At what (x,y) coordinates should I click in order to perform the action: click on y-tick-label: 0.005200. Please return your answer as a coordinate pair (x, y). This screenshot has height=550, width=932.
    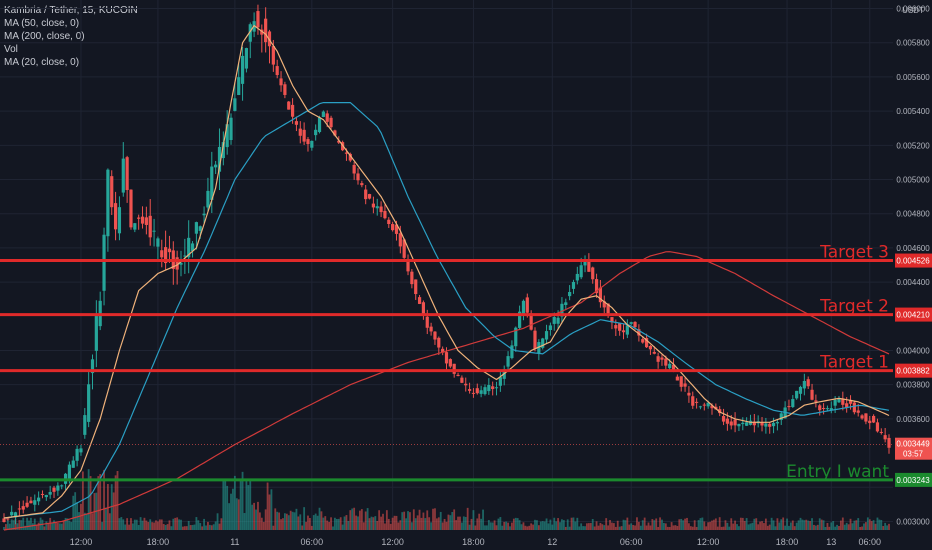
    Looking at the image, I should click on (913, 145).